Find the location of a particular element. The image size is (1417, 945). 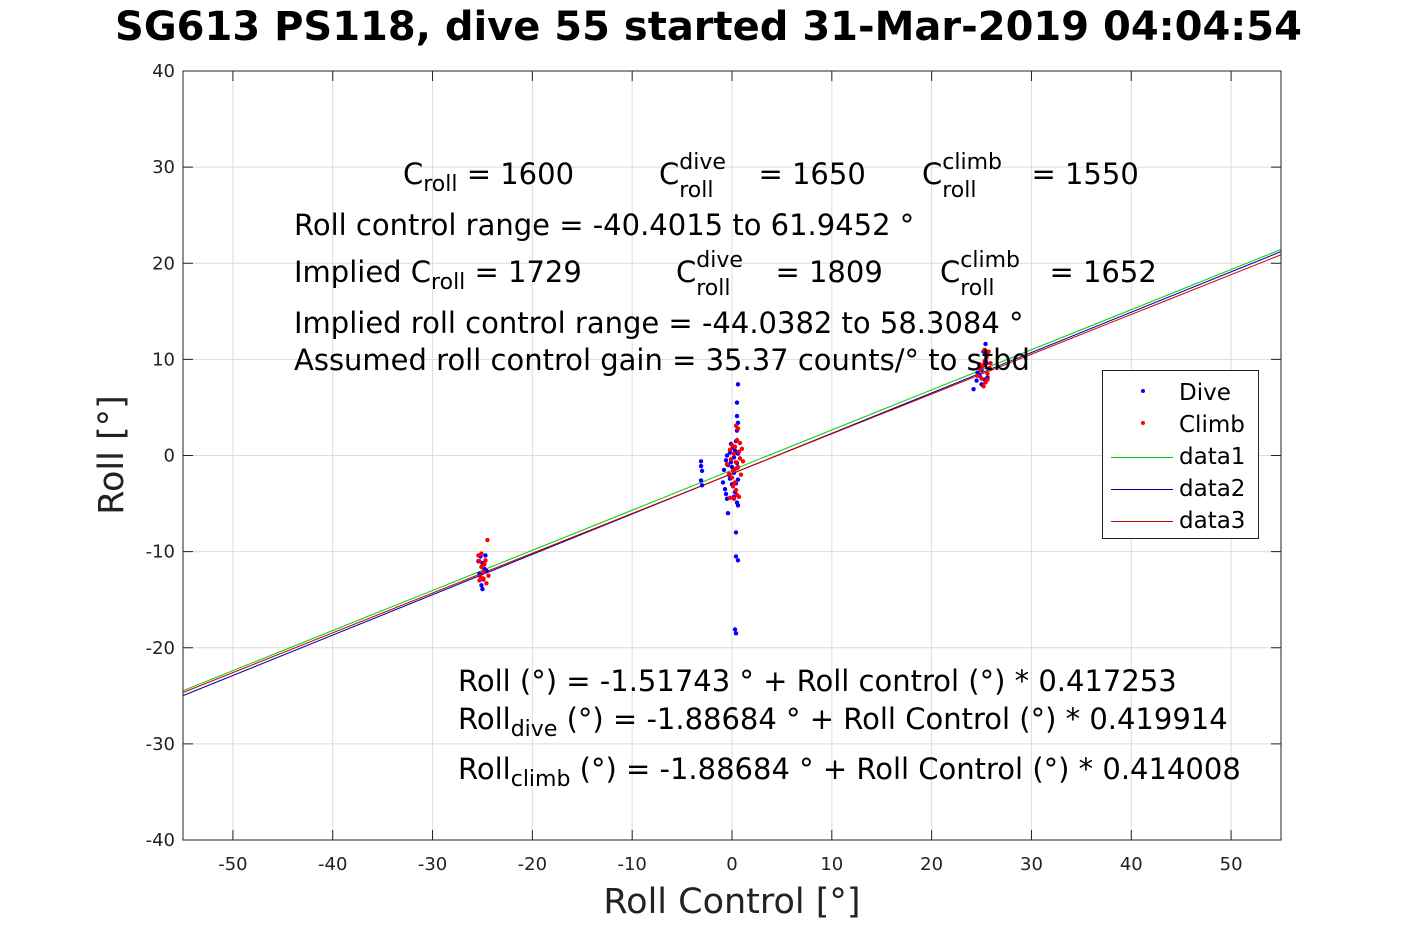

data-points is located at coordinates (734, 488).